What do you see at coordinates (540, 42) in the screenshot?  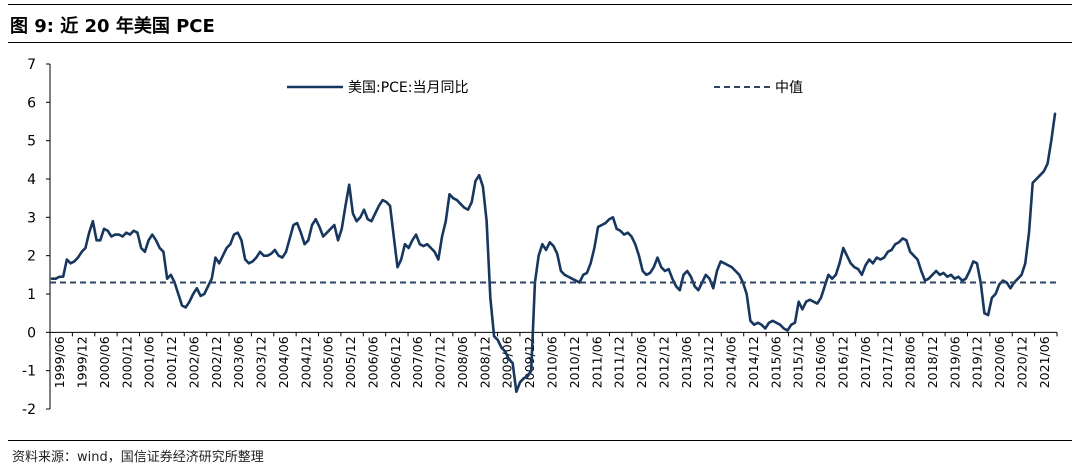 I see `title-rule` at bounding box center [540, 42].